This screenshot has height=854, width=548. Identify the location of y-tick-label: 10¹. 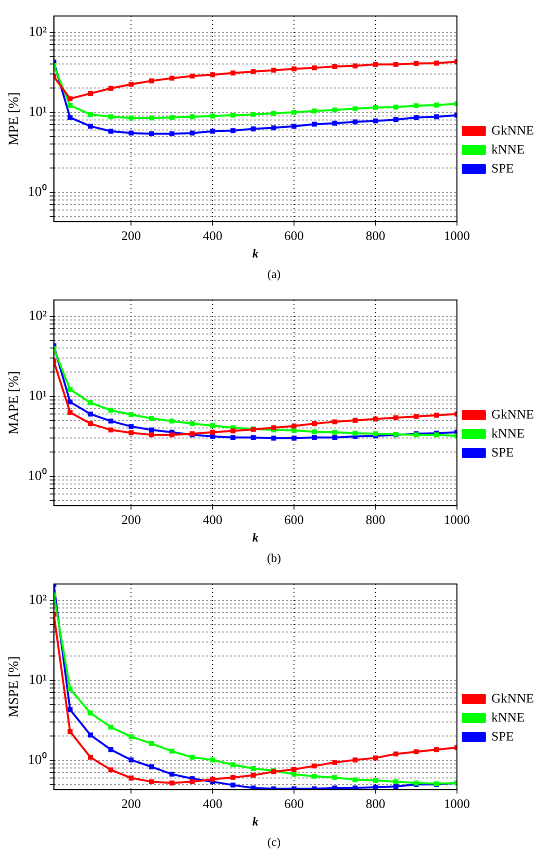
(37, 112).